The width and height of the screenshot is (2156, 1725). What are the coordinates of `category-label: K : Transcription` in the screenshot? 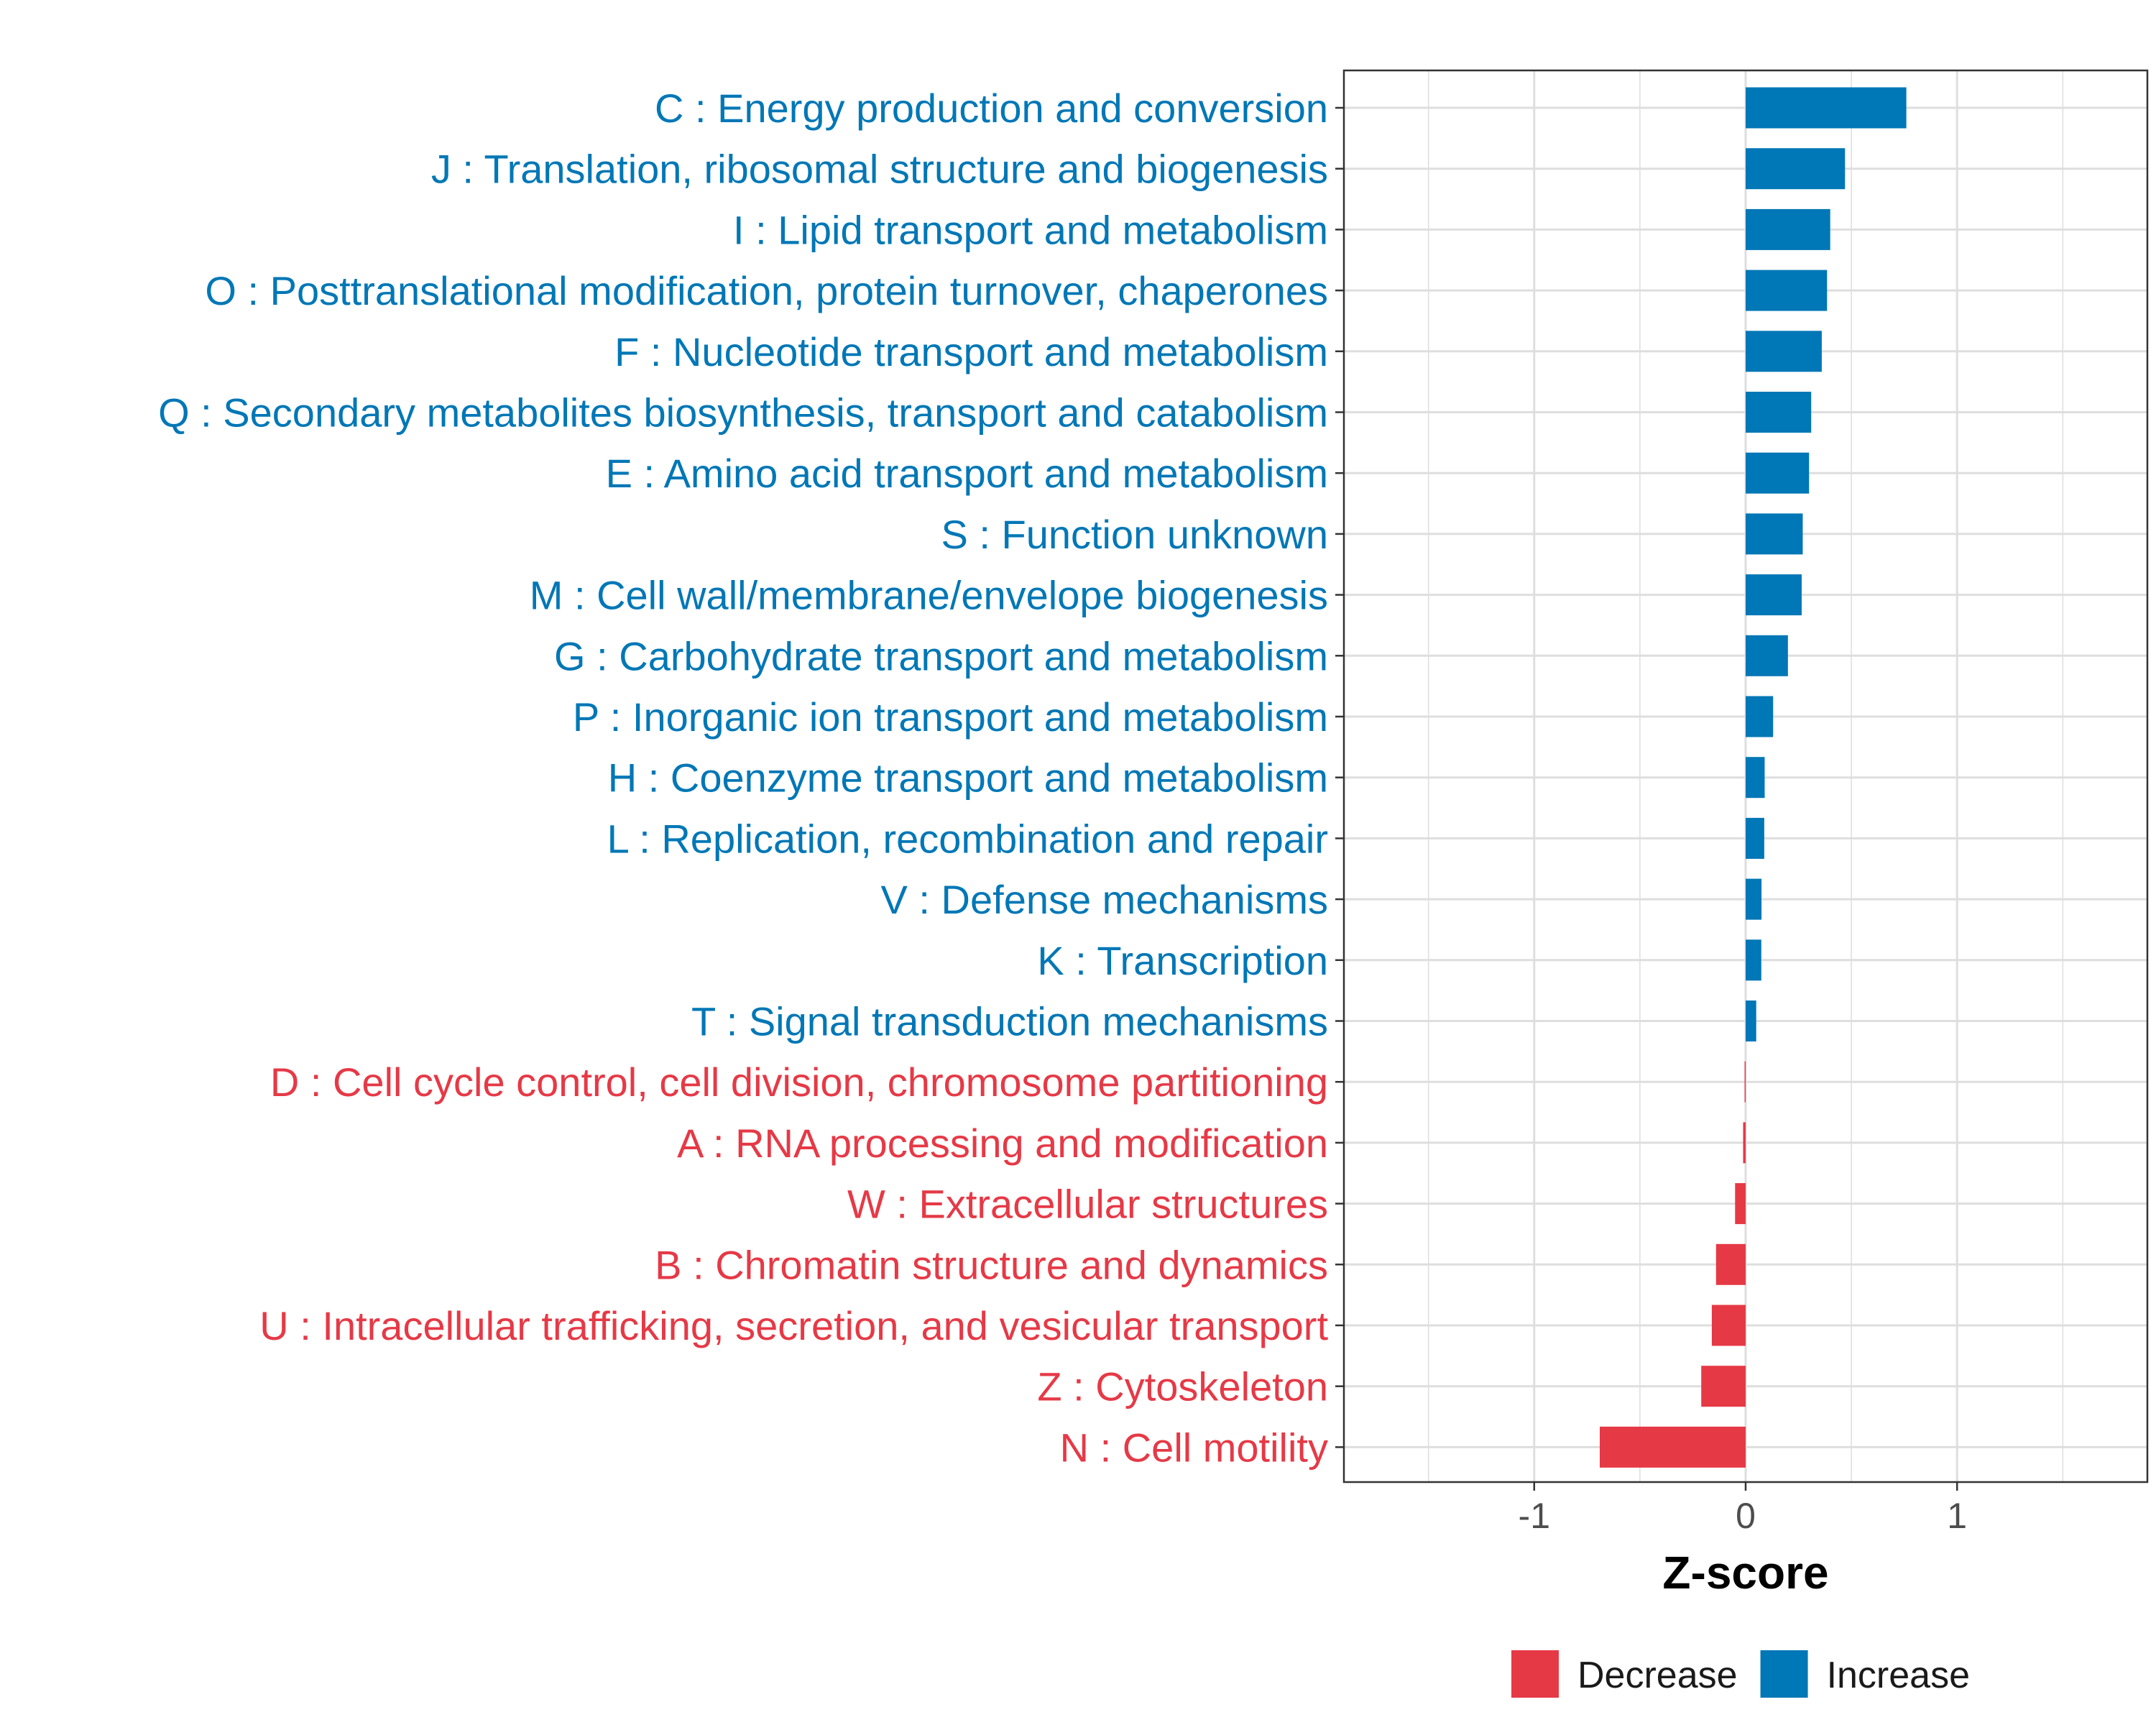 It's located at (1182, 960).